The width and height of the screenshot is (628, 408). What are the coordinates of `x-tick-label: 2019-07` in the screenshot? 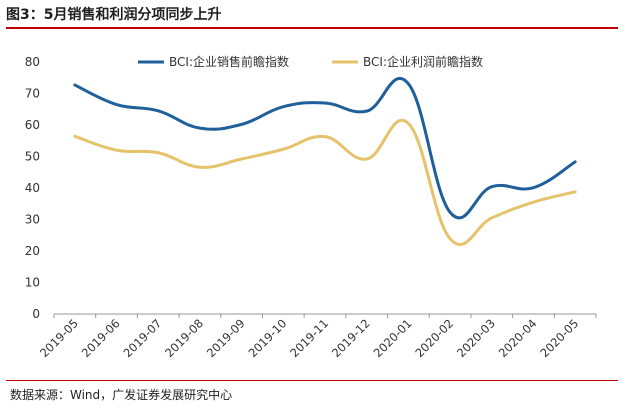 It's located at (142, 338).